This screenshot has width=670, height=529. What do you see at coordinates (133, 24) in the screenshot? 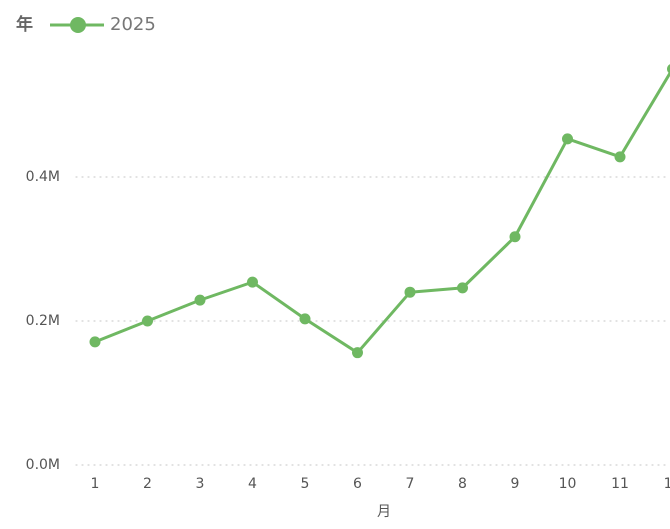
I see `legend-label: 2025` at bounding box center [133, 24].